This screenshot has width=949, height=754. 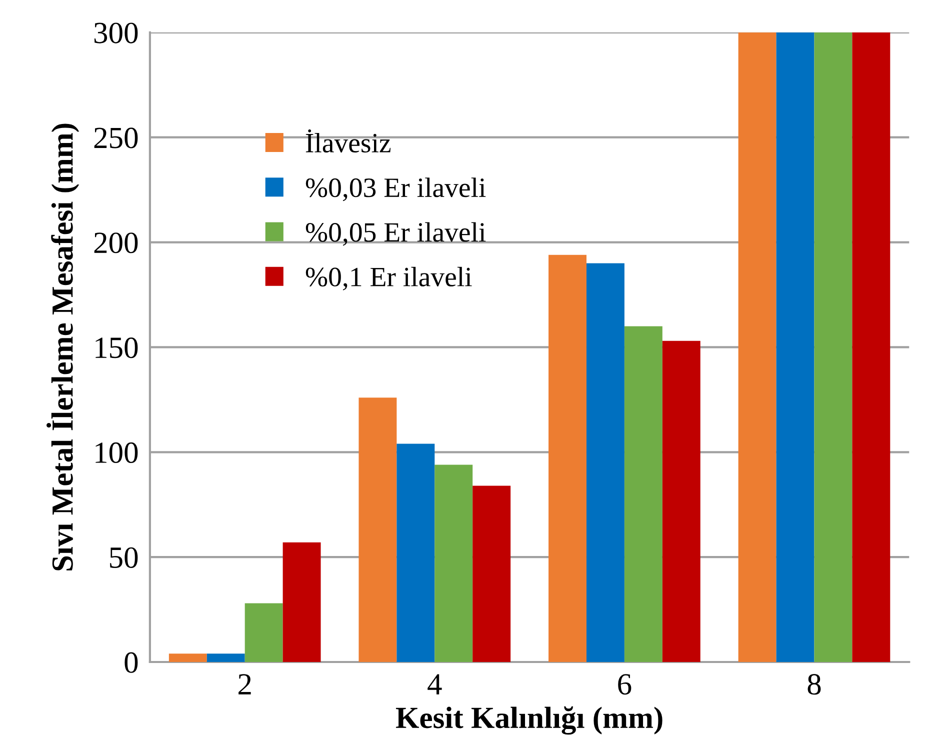 What do you see at coordinates (625, 684) in the screenshot?
I see `x-tick-label: 6` at bounding box center [625, 684].